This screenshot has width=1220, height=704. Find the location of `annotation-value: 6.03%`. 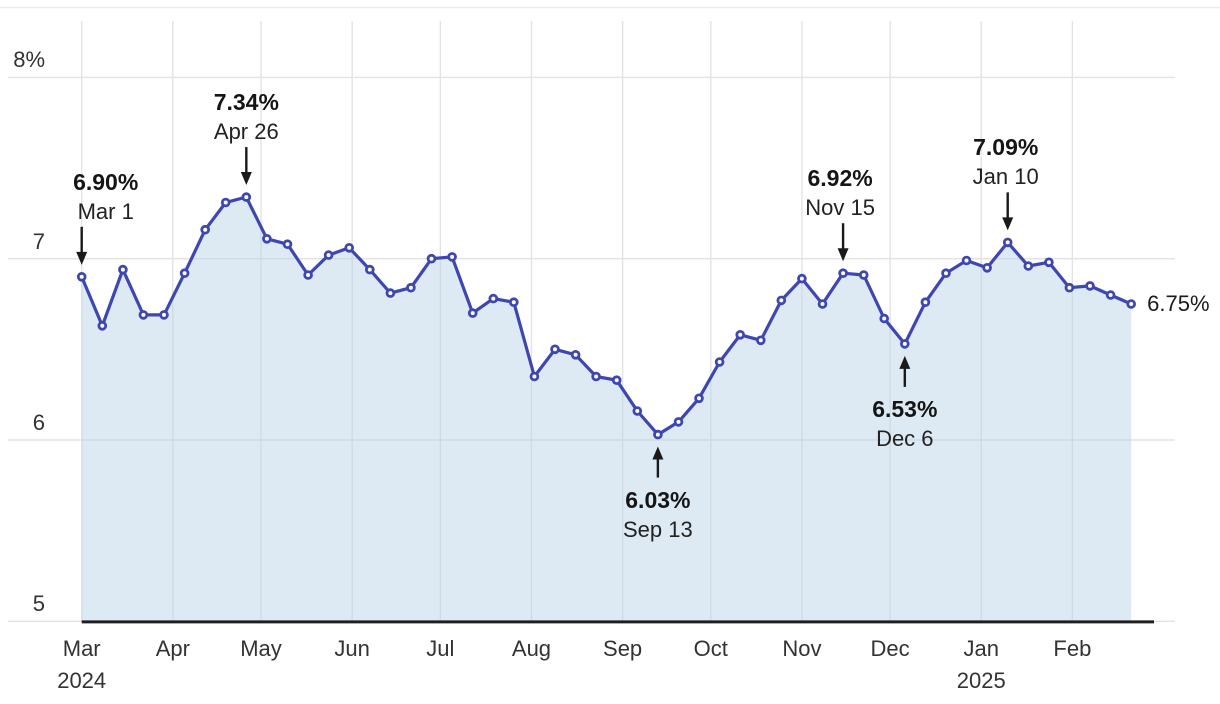

annotation-value: 6.03% is located at coordinates (658, 499).